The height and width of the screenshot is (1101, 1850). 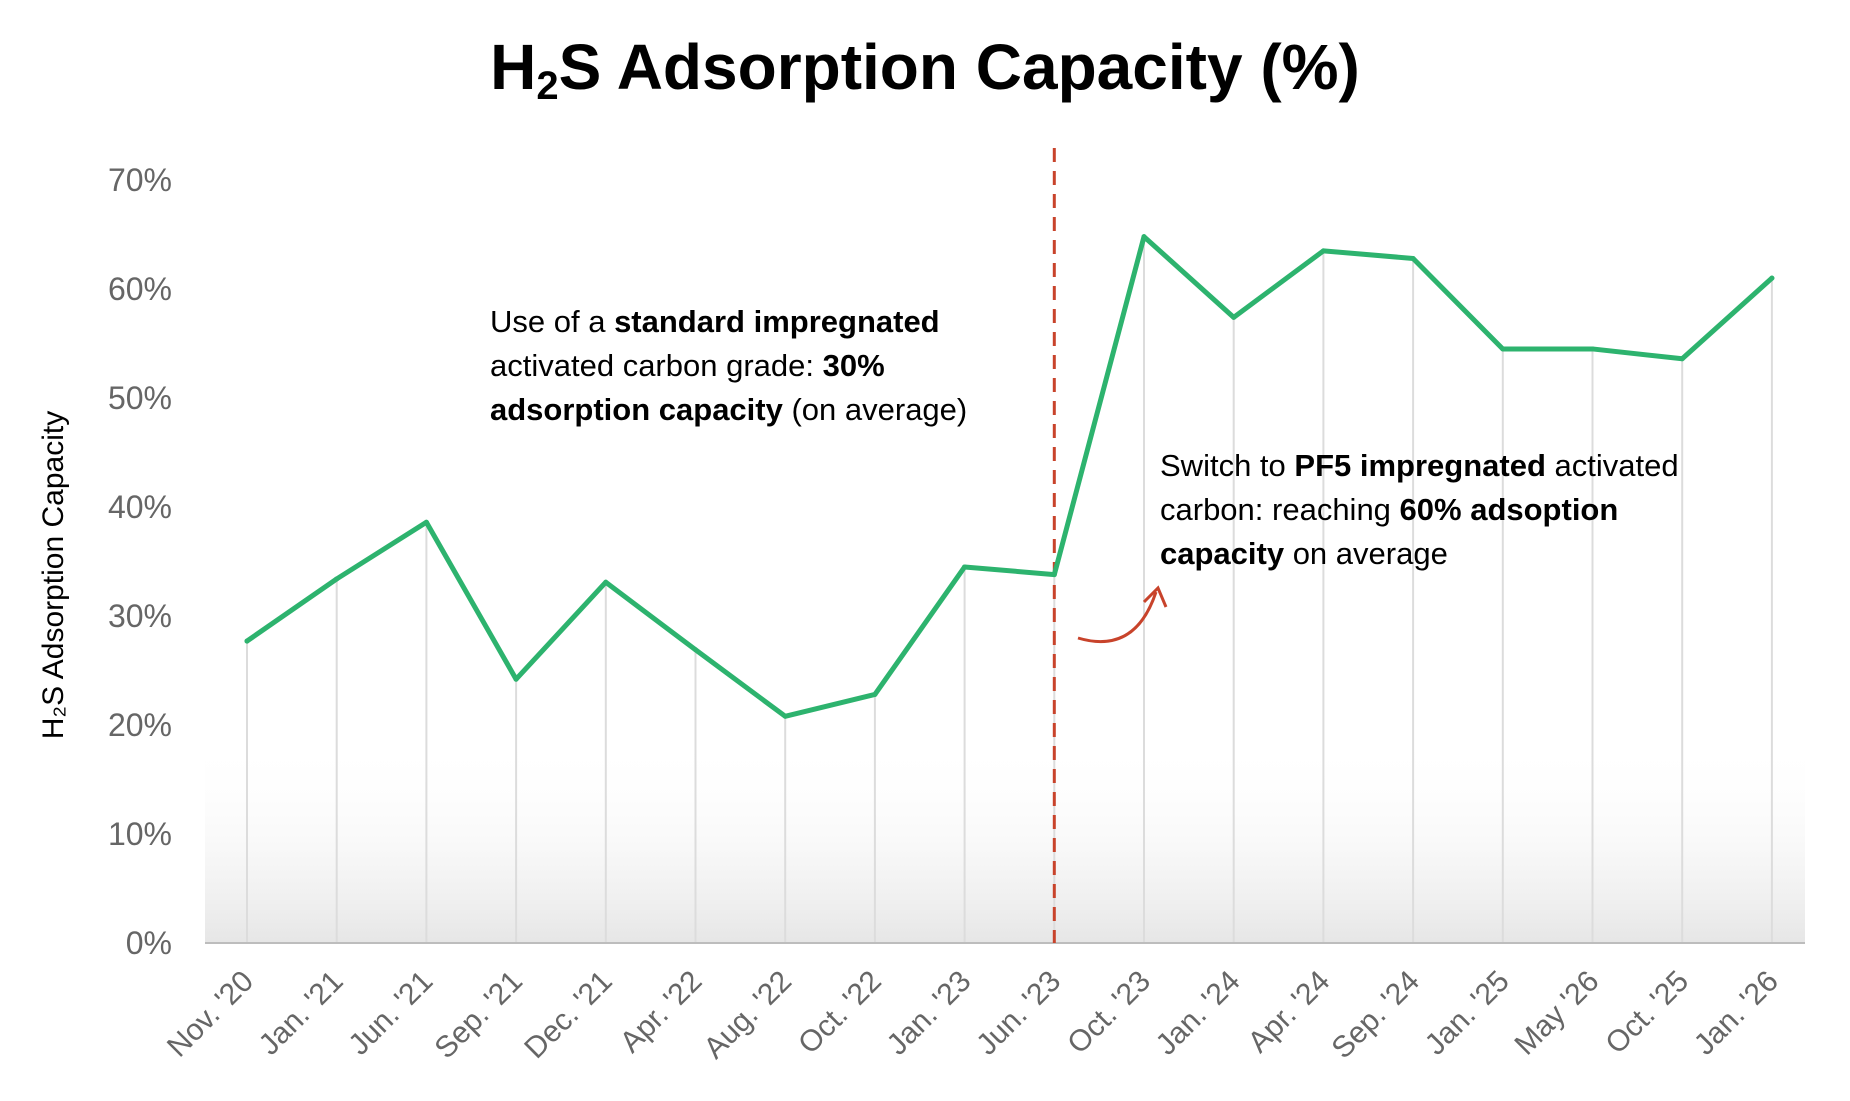 I want to click on ann-left-text-2: activated carbon grade:, so click(x=656, y=365).